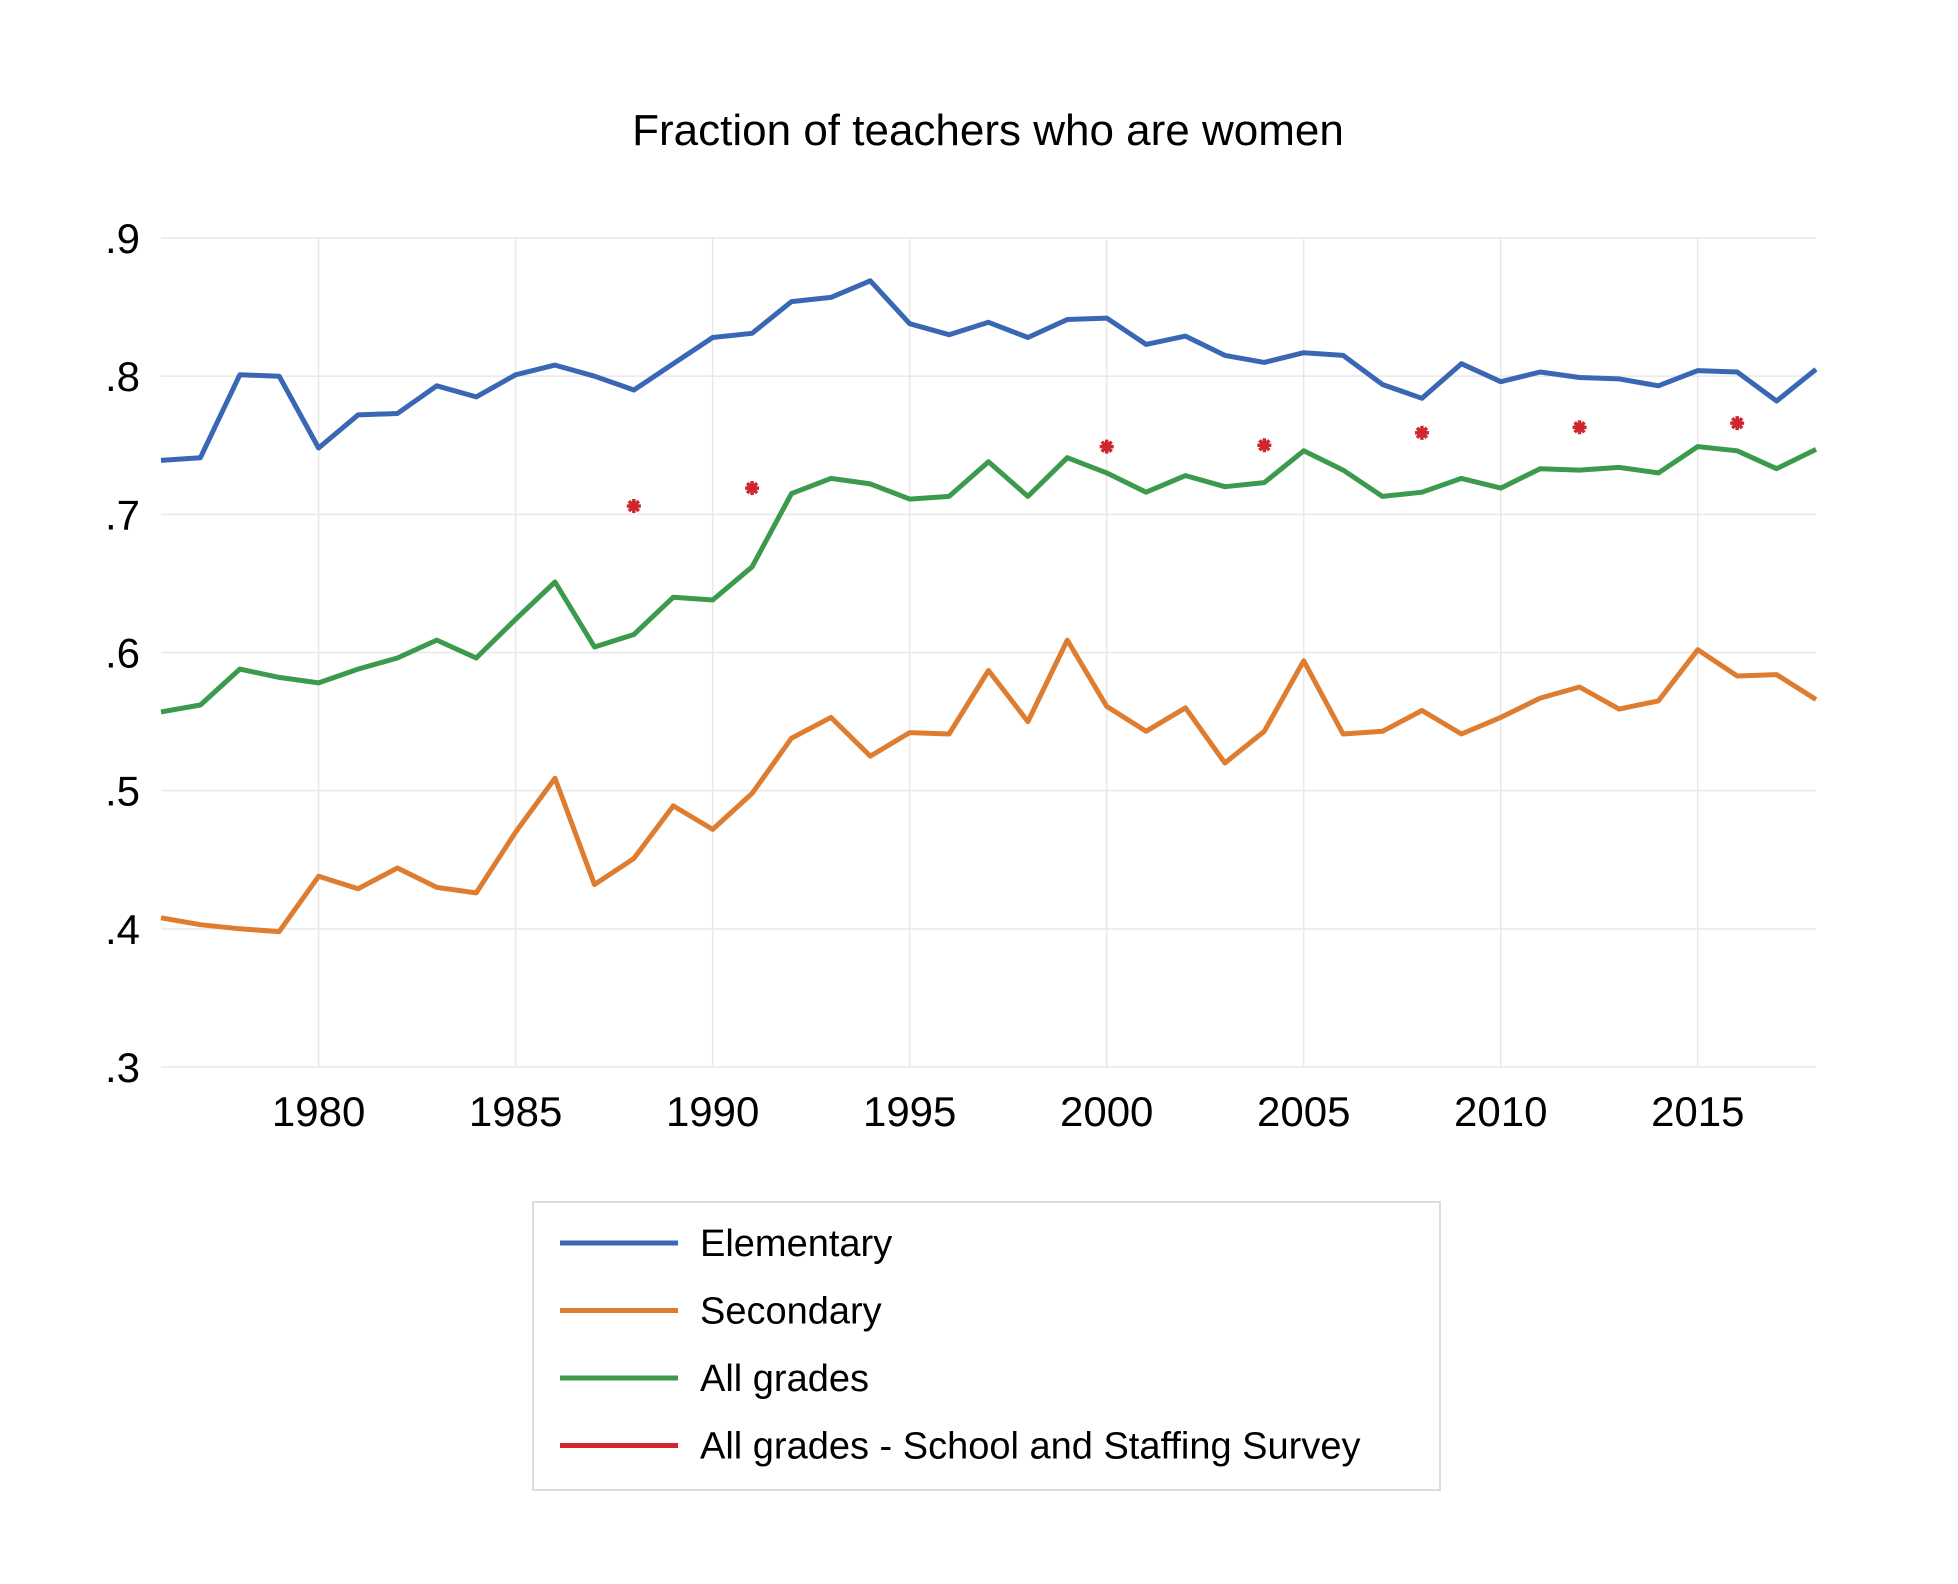  I want to click on y-tick-label: .6, so click(122, 653).